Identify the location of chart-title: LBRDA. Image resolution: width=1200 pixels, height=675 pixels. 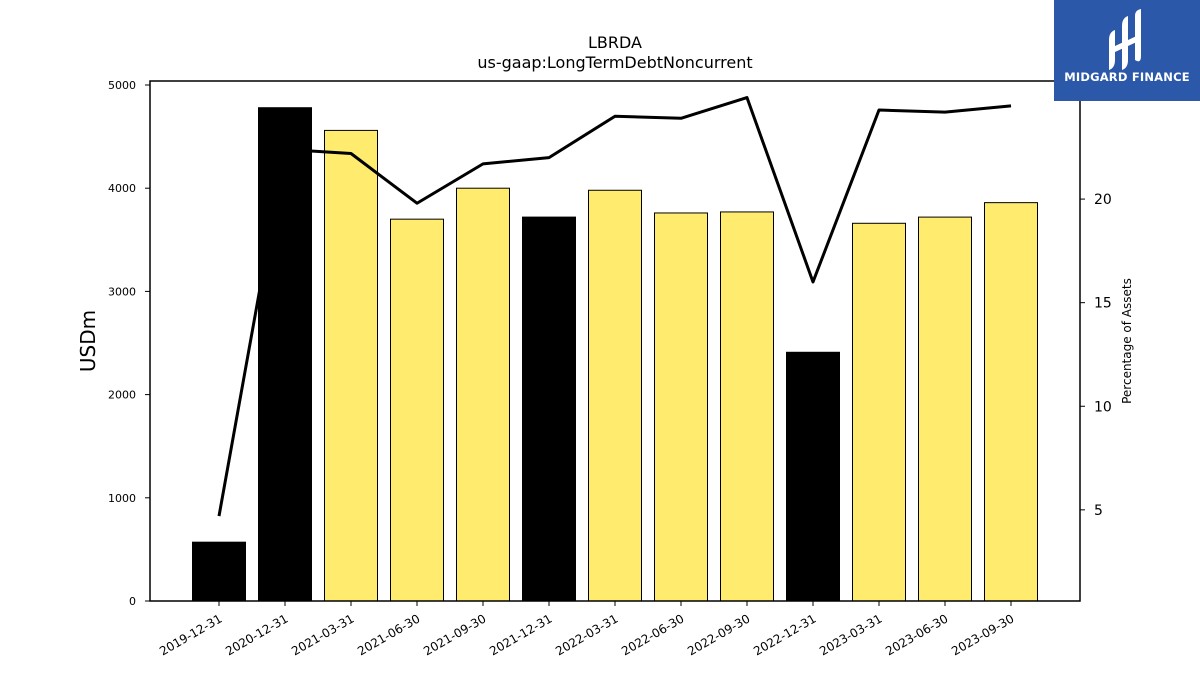
(615, 42).